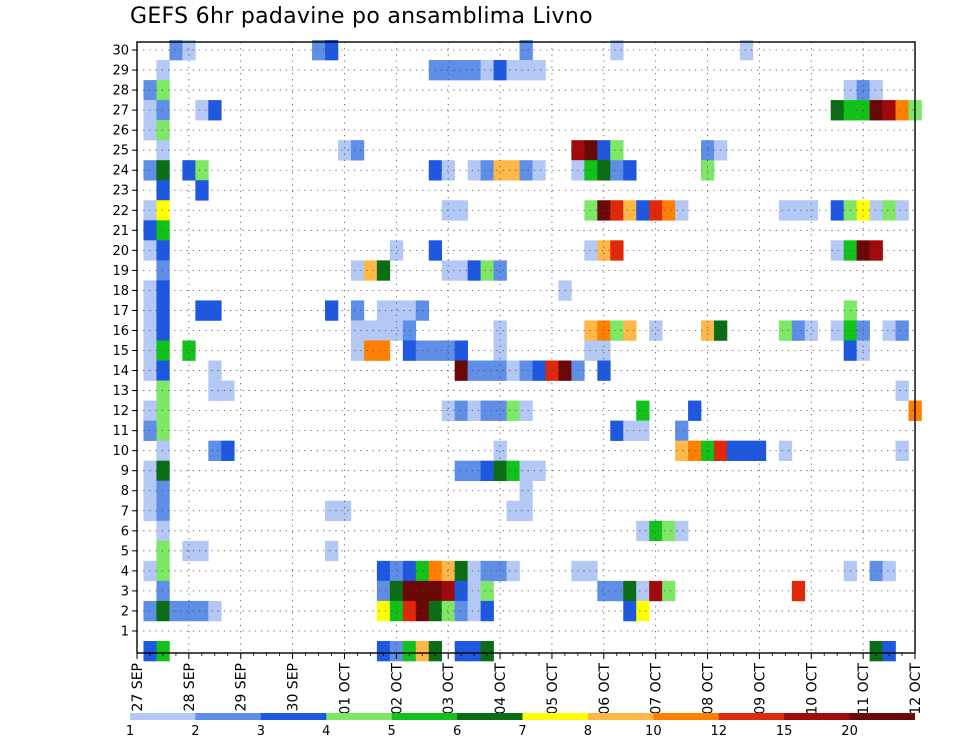 The height and width of the screenshot is (742, 960). Describe the element at coordinates (345, 689) in the screenshot. I see `x-tick-label: 01 OCT` at that location.